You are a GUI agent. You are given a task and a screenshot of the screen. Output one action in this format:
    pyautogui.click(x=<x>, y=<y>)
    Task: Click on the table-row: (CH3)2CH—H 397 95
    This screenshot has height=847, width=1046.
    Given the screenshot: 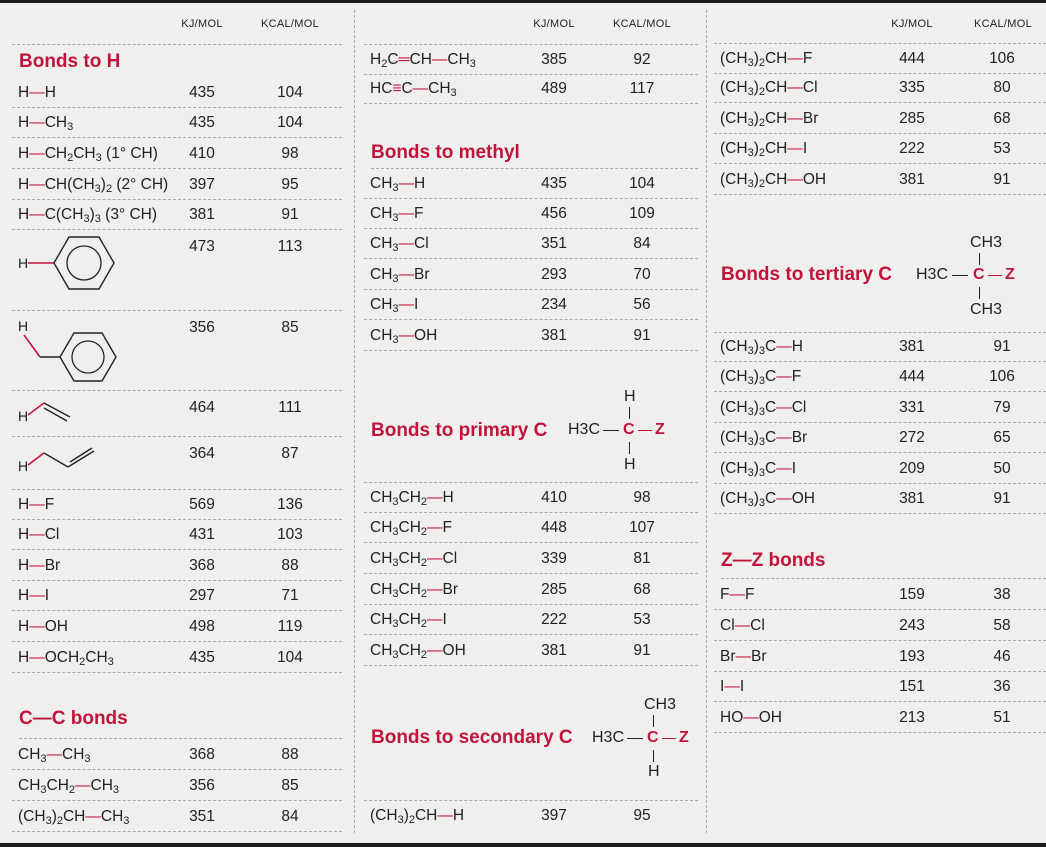 What is the action you would take?
    pyautogui.click(x=531, y=815)
    